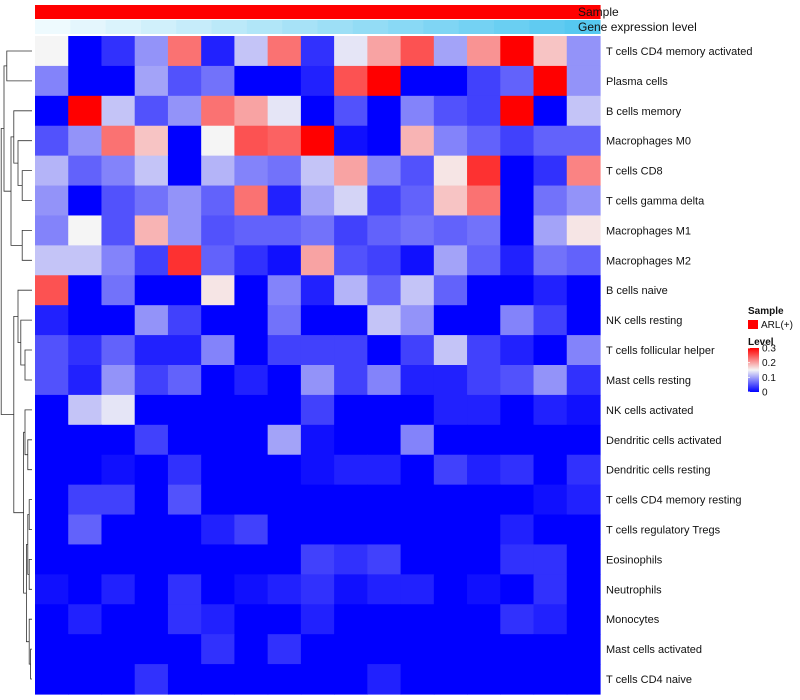 The image size is (800, 700). I want to click on row-label: B cells naive, so click(637, 291).